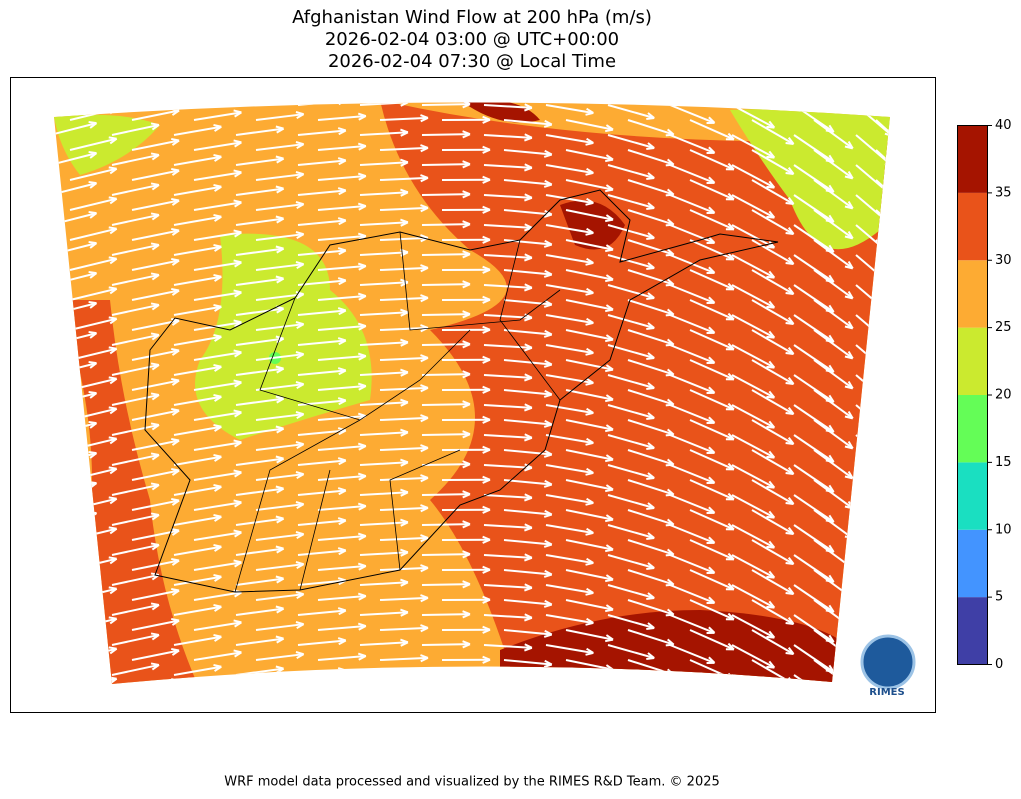 This screenshot has width=1021, height=799. What do you see at coordinates (1003, 529) in the screenshot?
I see `colorbar-tick-label: 10` at bounding box center [1003, 529].